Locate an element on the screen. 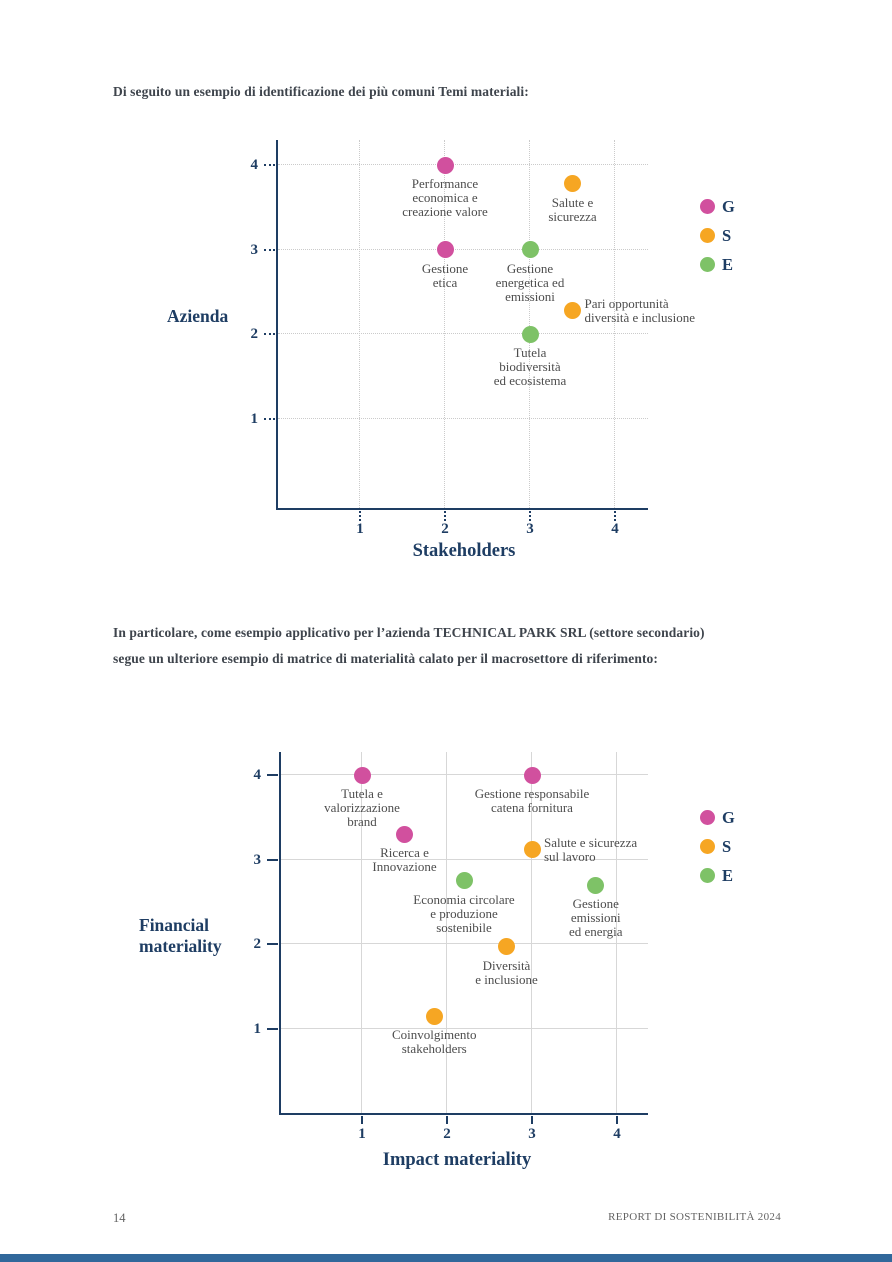 This screenshot has height=1262, width=892. point-label: Gestione etica is located at coordinates (445, 275).